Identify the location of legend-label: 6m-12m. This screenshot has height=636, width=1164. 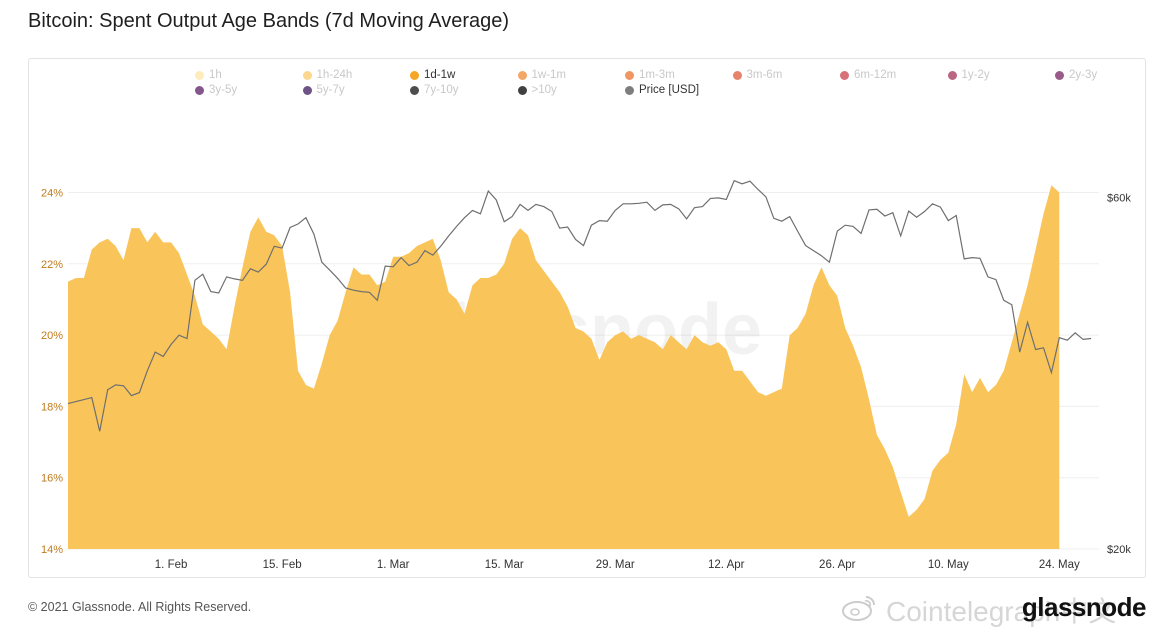
(875, 75).